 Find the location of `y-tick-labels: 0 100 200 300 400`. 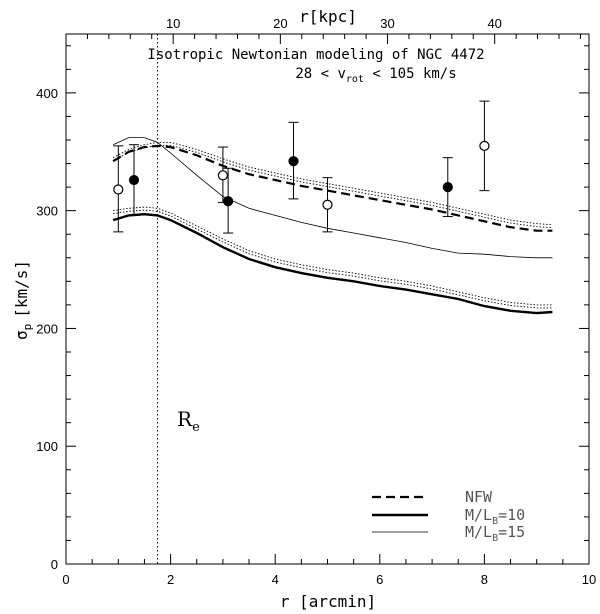

y-tick-labels: 0 100 200 300 400 is located at coordinates (47, 329).